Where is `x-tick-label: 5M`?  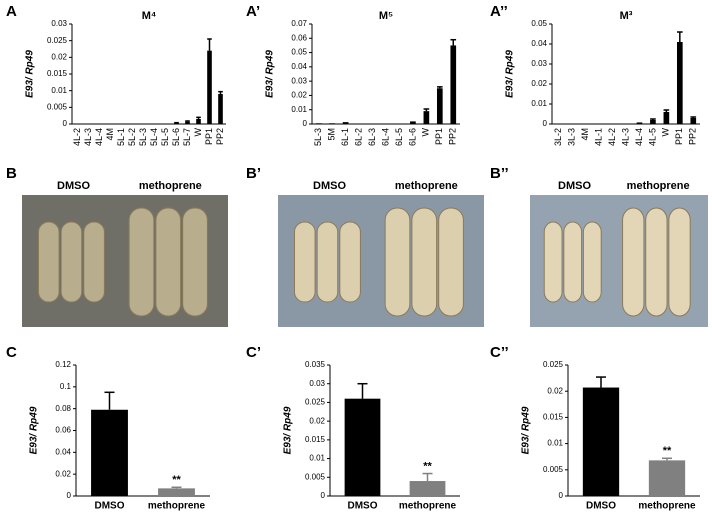 x-tick-label: 5M is located at coordinates (332, 134).